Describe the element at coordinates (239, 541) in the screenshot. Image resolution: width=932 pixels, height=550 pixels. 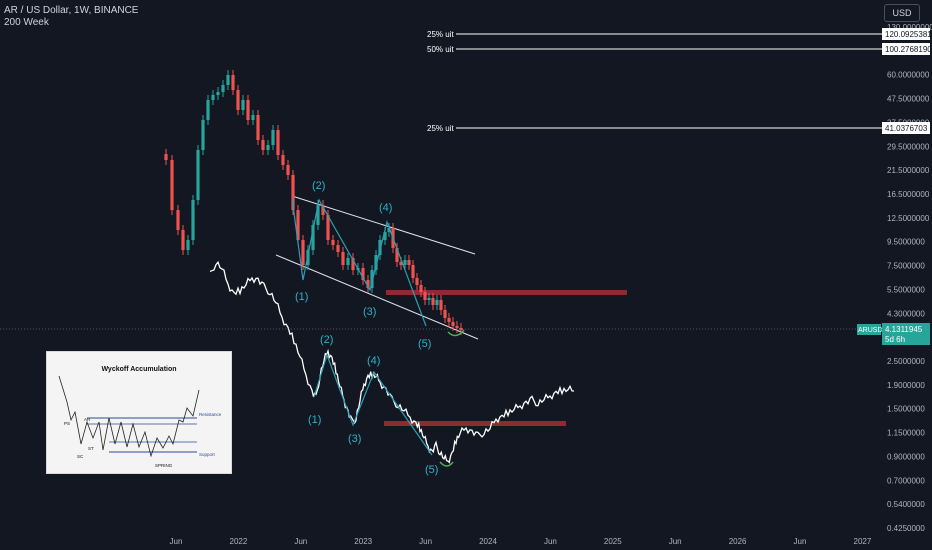
I see `time-tick-label: 2022` at that location.